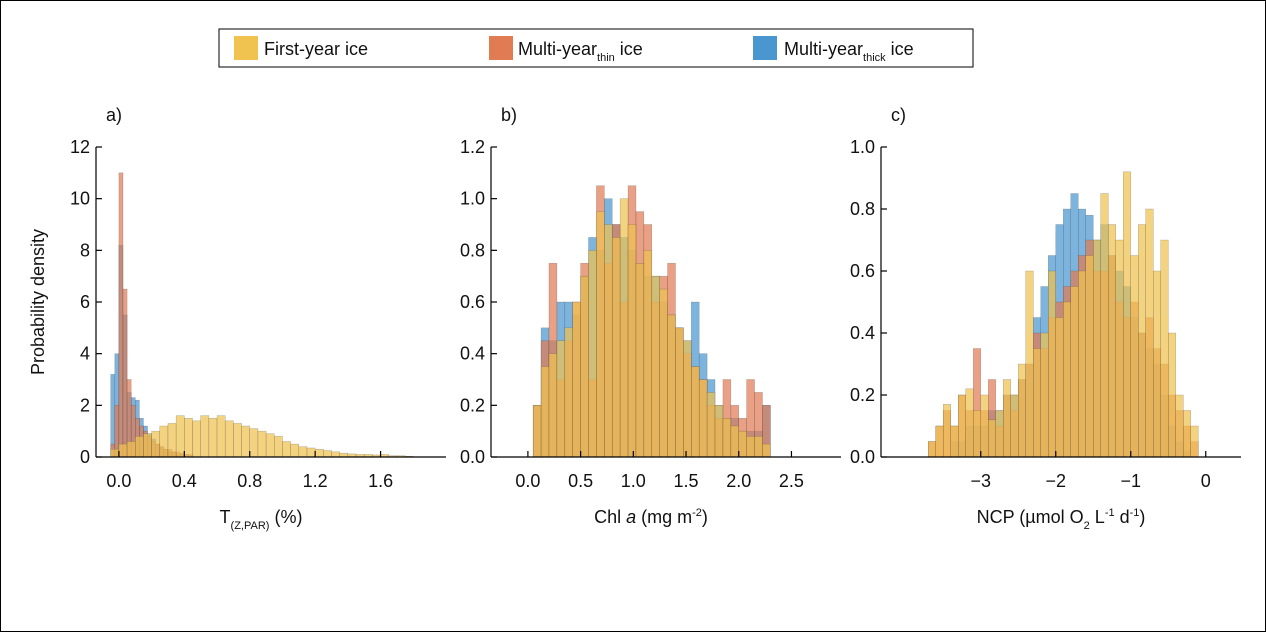 This screenshot has width=1266, height=632. What do you see at coordinates (1030, 517) in the screenshot?
I see `x-label-part: NCP (µmol O` at bounding box center [1030, 517].